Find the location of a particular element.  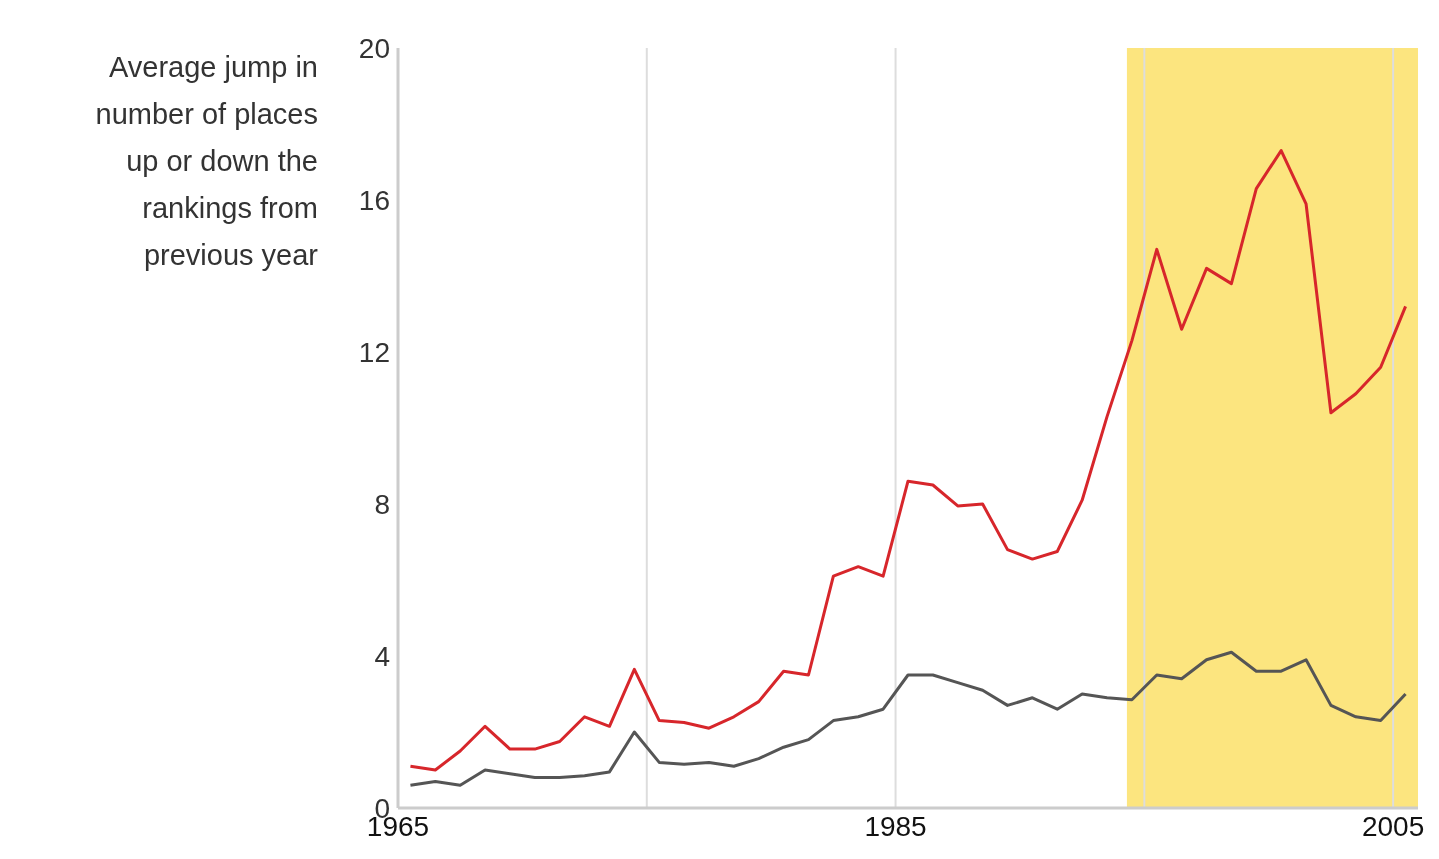

y-tick-label: 4 is located at coordinates (382, 656).